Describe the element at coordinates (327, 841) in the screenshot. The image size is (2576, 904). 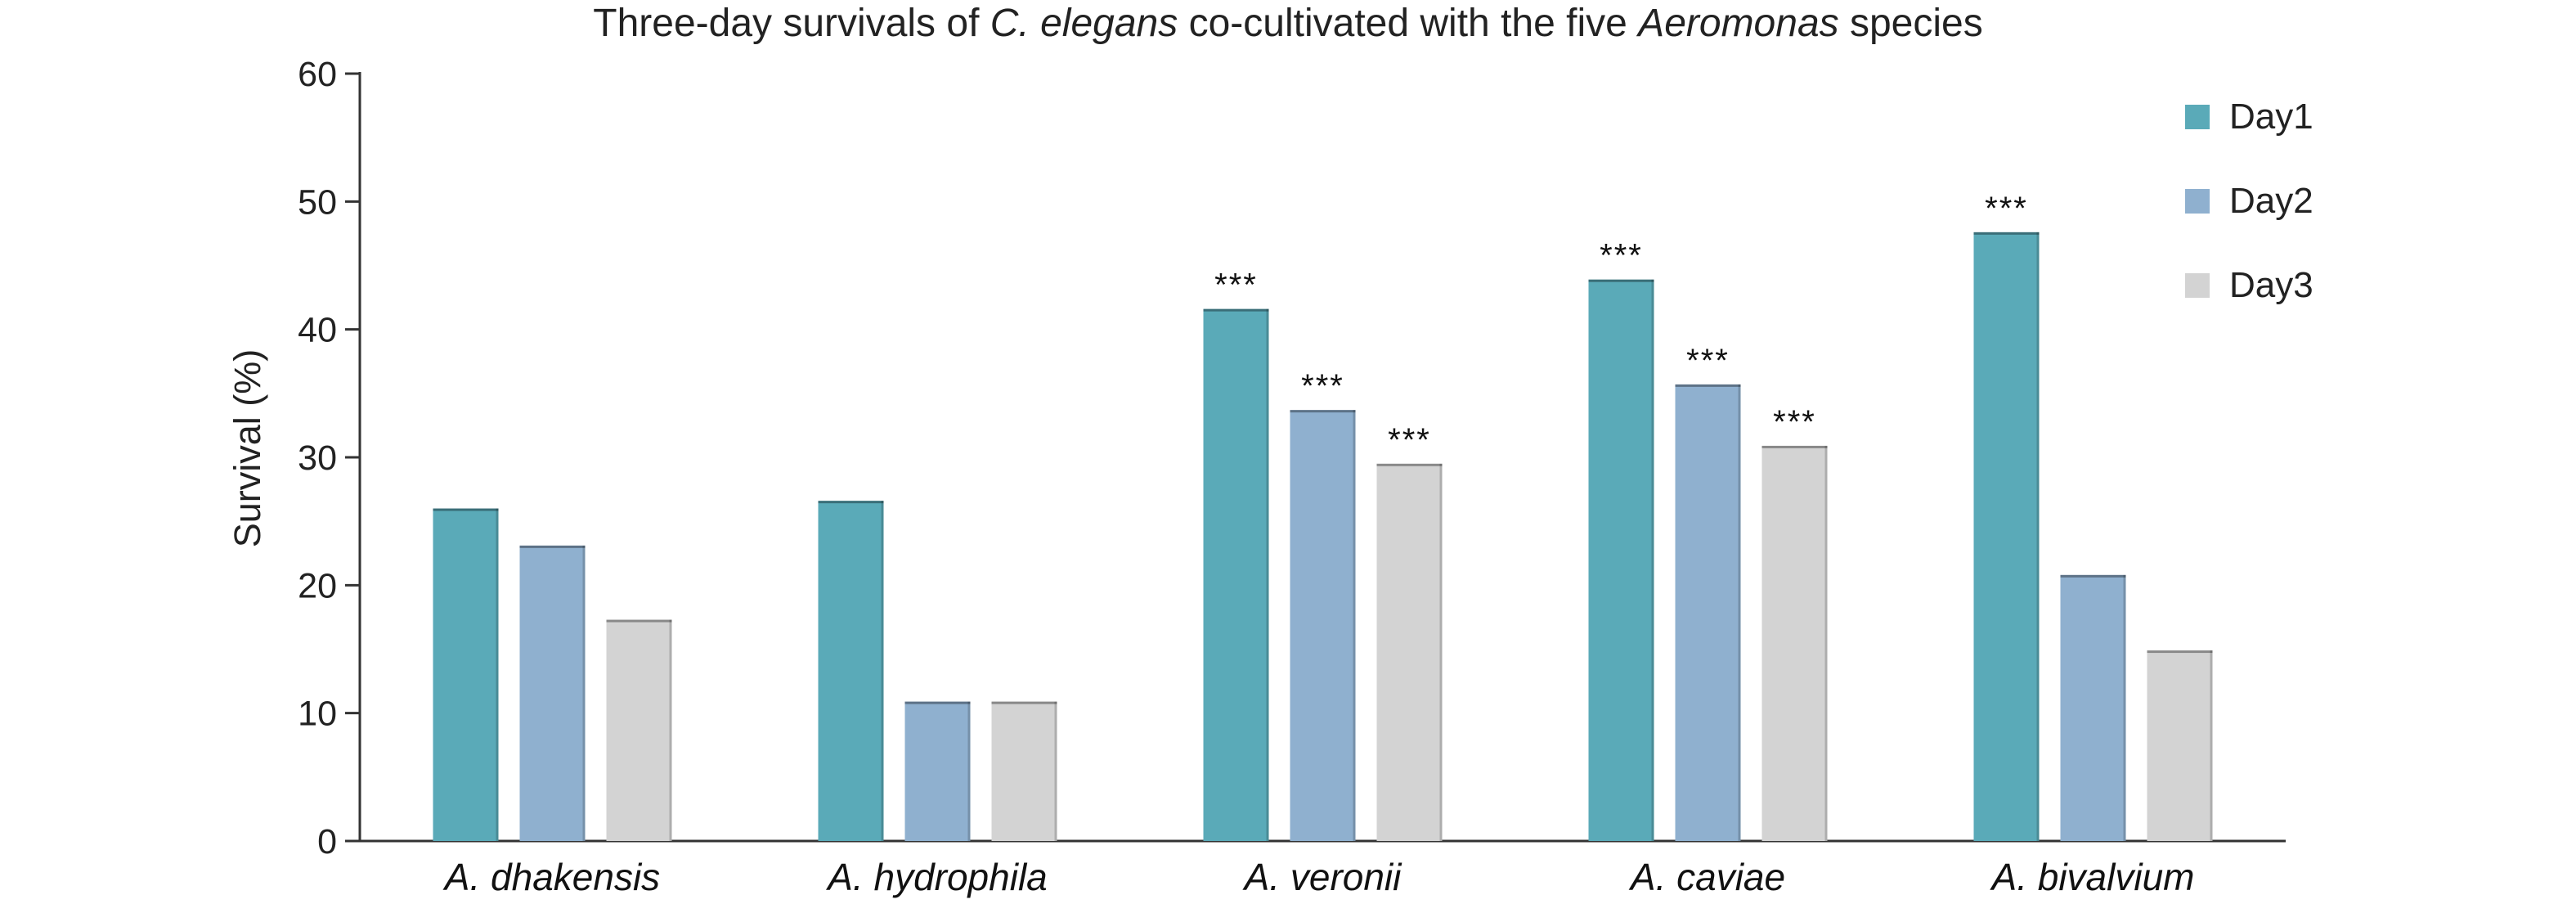
I see `y-tick-label: 0` at that location.